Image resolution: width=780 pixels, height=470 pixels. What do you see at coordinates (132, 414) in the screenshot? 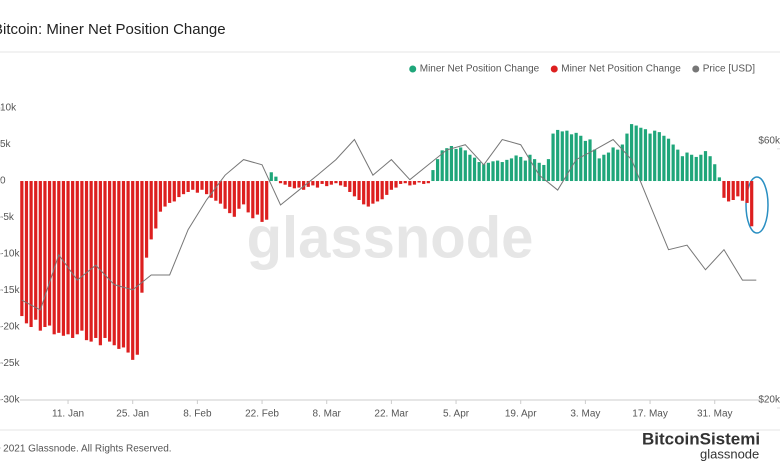
I see `x-tick-label: 25. Jan` at bounding box center [132, 414].